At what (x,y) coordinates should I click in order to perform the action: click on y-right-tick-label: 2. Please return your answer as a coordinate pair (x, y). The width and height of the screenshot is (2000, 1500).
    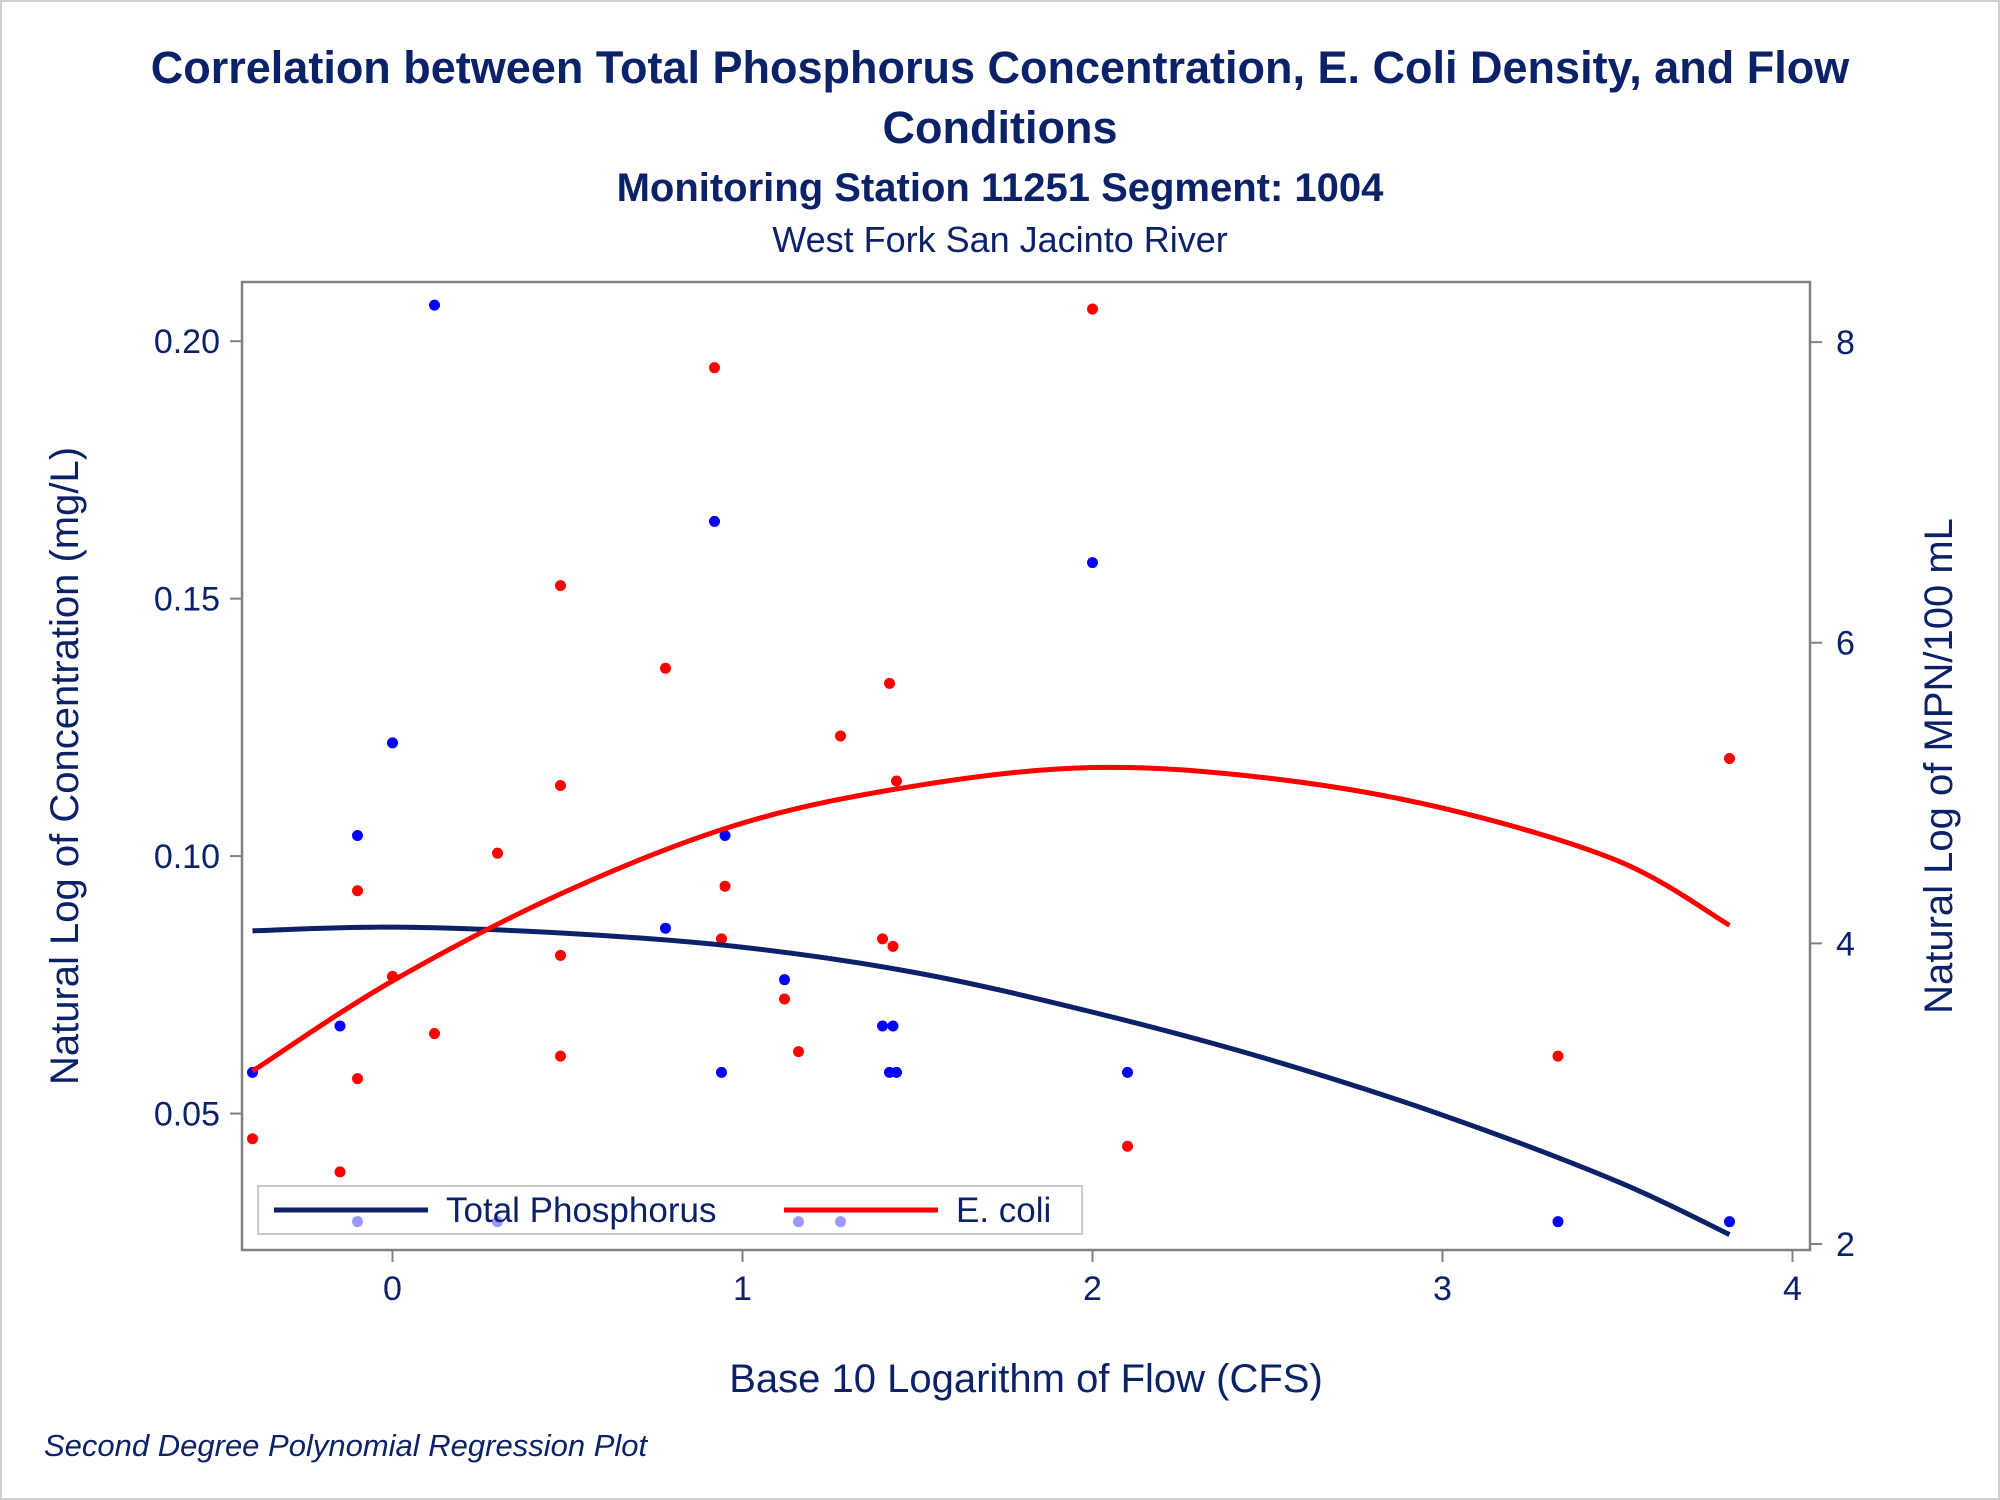
    Looking at the image, I should click on (1845, 1245).